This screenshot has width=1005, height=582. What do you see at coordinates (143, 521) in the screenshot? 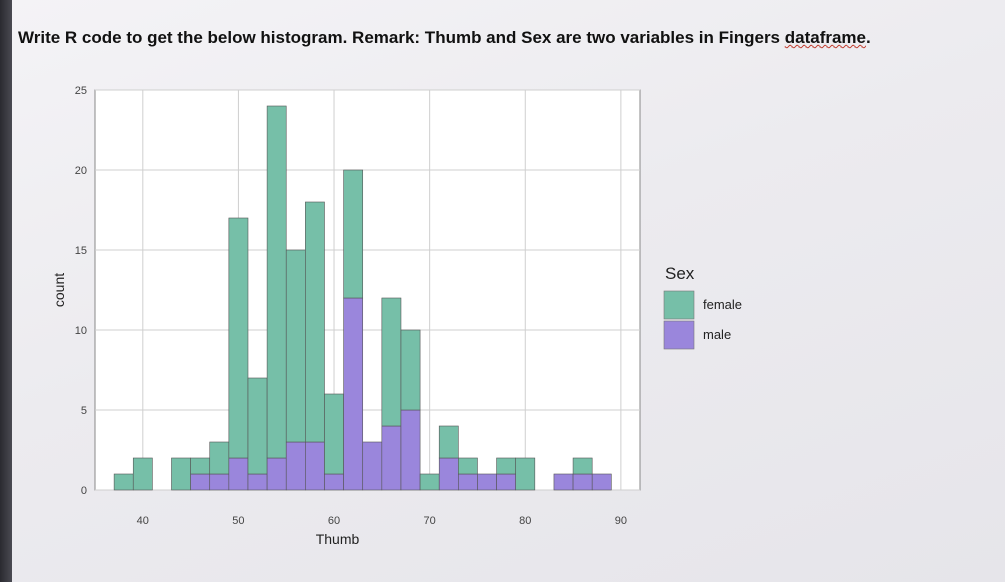
I see `x-tick-label: 40` at bounding box center [143, 521].